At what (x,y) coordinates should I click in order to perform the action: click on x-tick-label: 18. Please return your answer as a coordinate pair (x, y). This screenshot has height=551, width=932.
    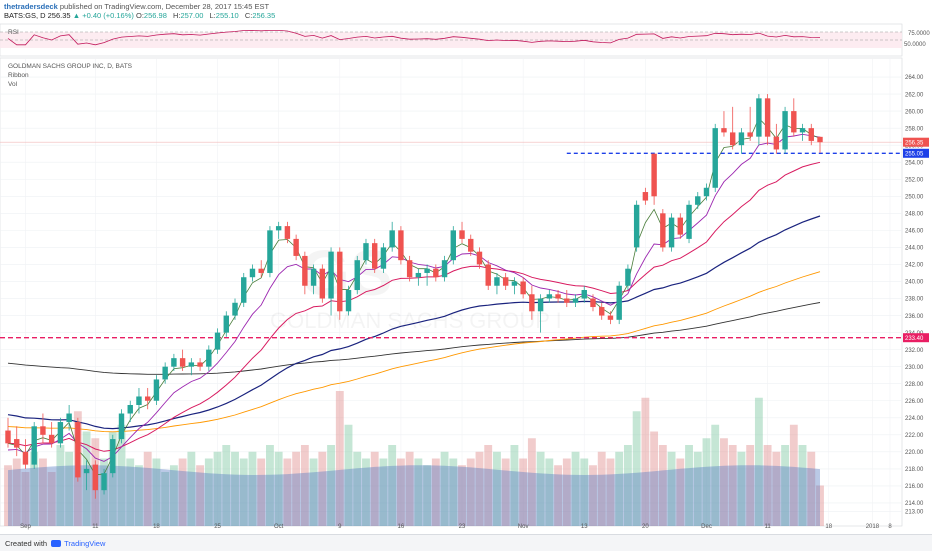
    Looking at the image, I should click on (156, 527).